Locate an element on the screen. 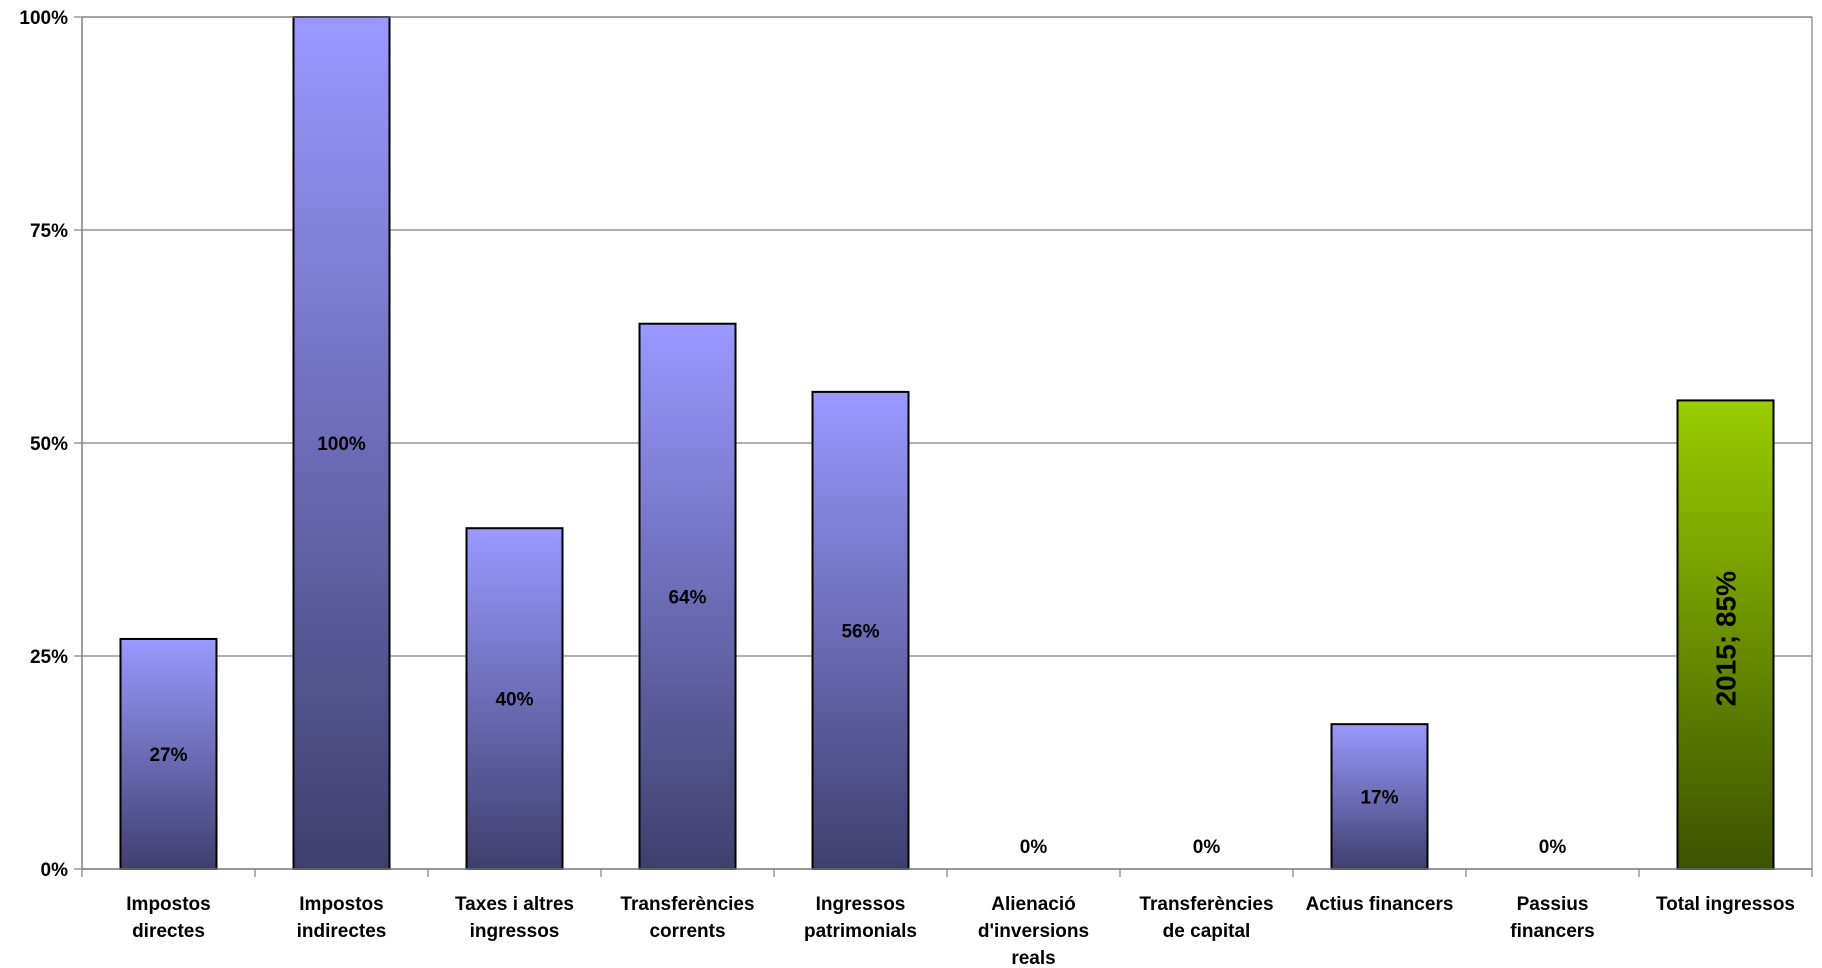 This screenshot has height=968, width=1822. y-tick-label: 0% is located at coordinates (55, 870).